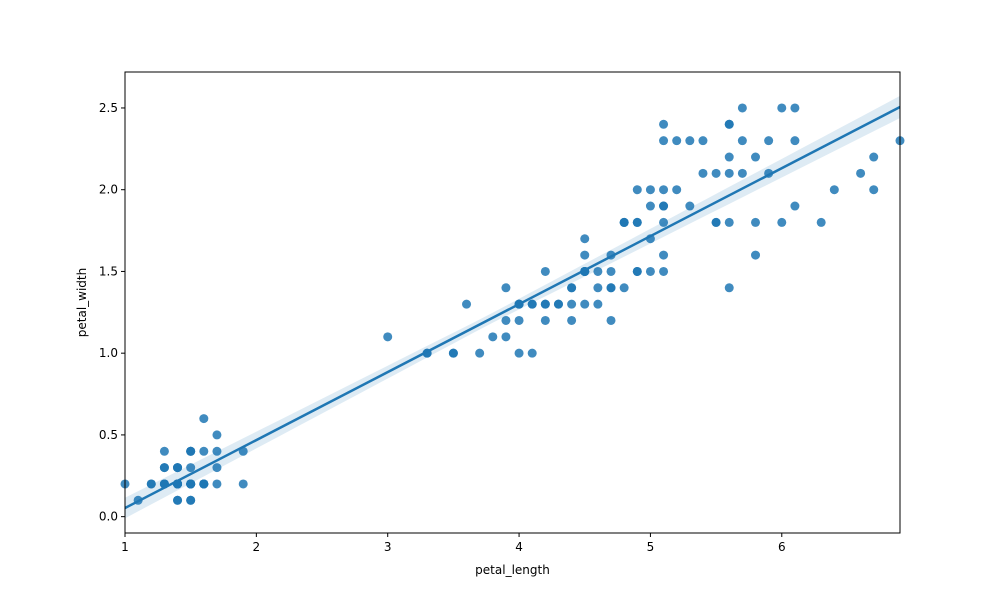  What do you see at coordinates (453, 543) in the screenshot?
I see `x-axis-ticks: 1 2 3 4 5 6` at bounding box center [453, 543].